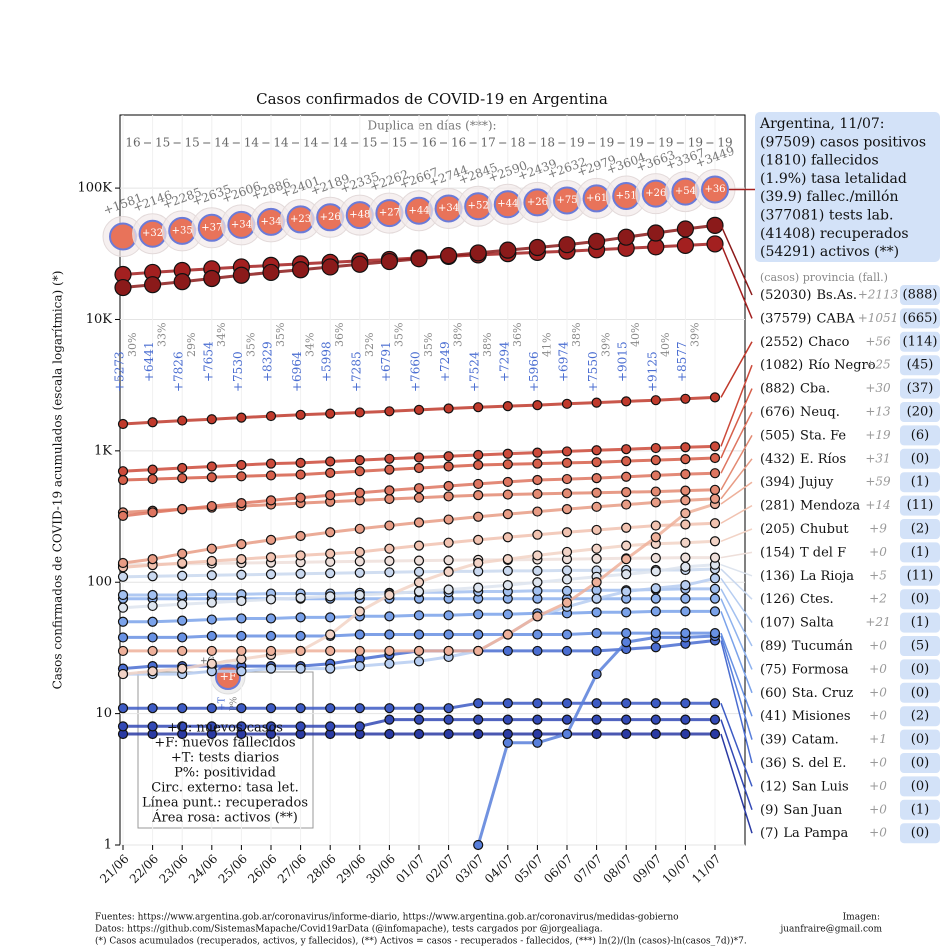 This screenshot has width=950, height=950. I want to click on summary-line: (377081) tests lab., so click(826, 216).